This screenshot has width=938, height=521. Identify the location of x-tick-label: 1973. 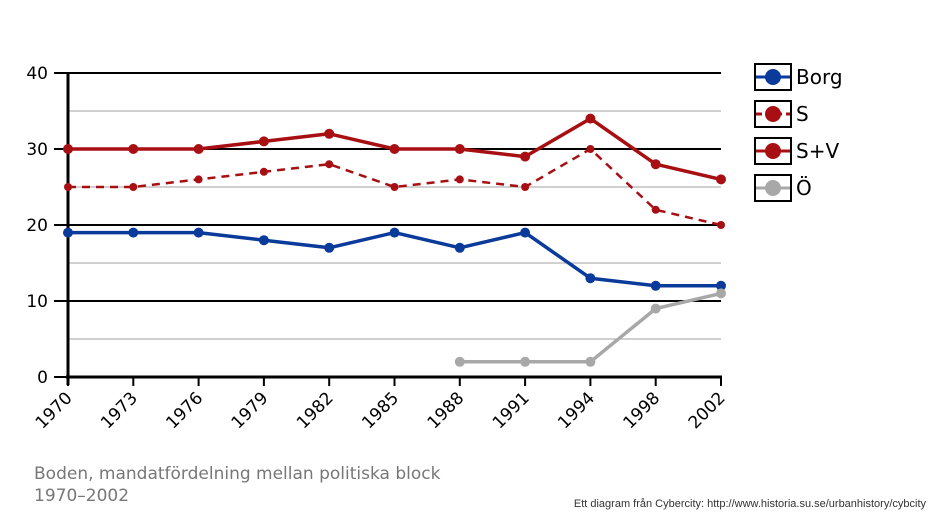
(119, 410).